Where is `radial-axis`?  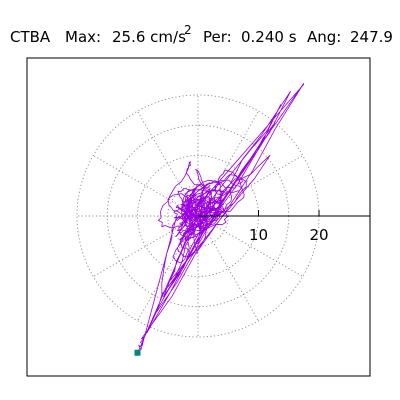
radial-axis is located at coordinates (284, 213).